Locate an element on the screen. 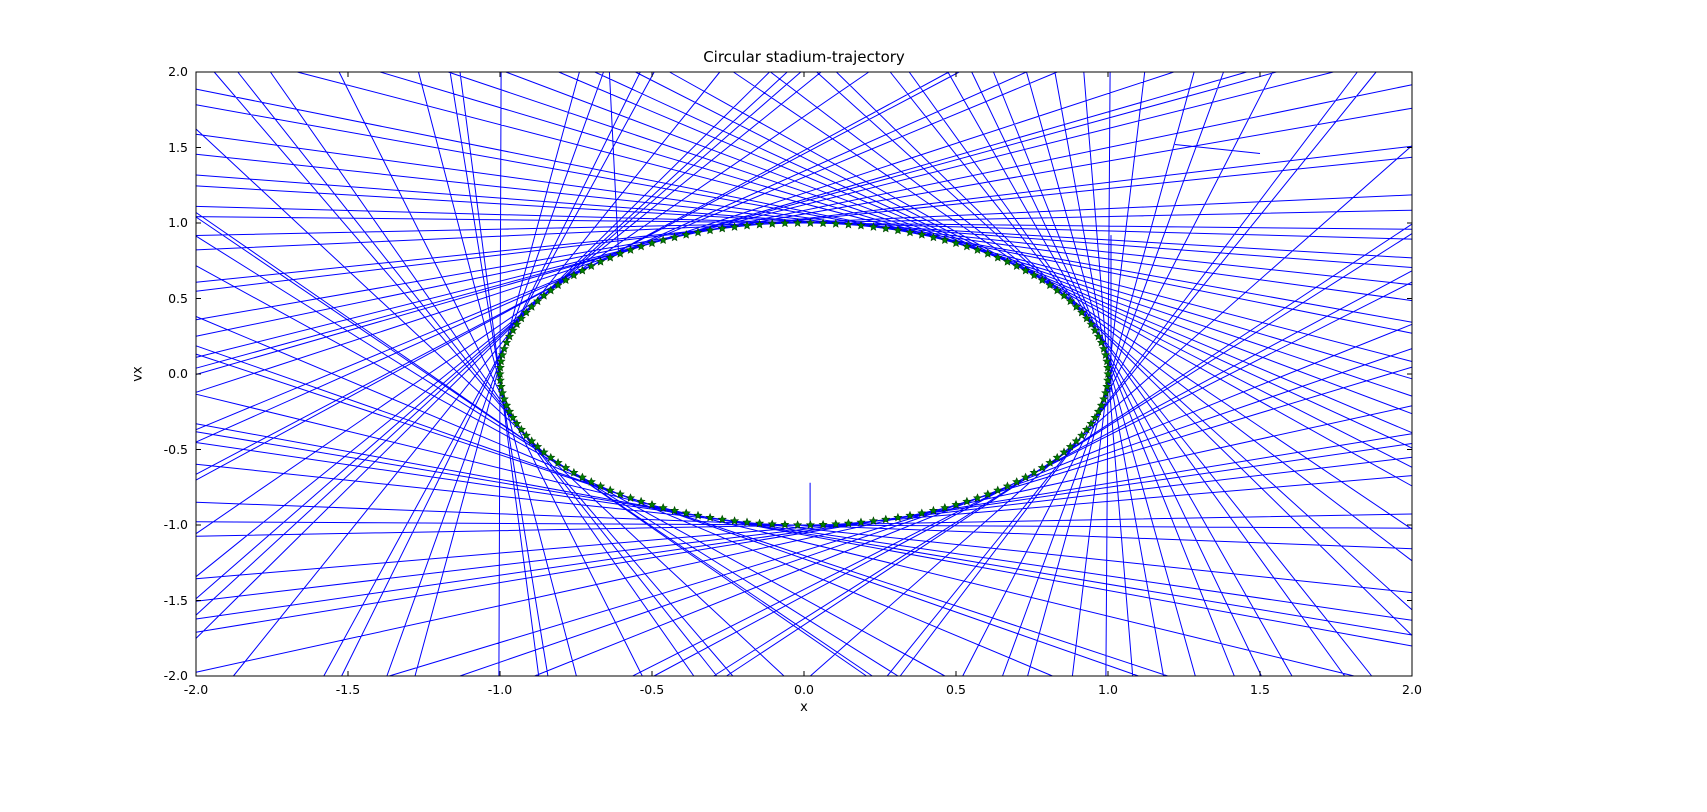 The image size is (1707, 812). y-tick-label: 0.0 is located at coordinates (178, 373).